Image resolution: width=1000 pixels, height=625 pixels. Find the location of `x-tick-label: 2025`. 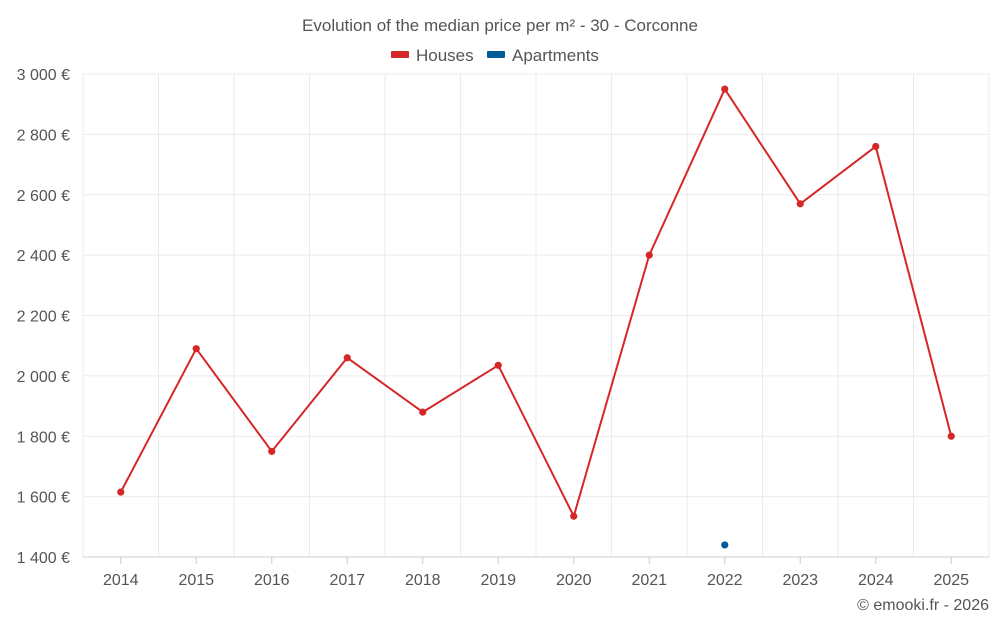

x-tick-label: 2025 is located at coordinates (951, 580).